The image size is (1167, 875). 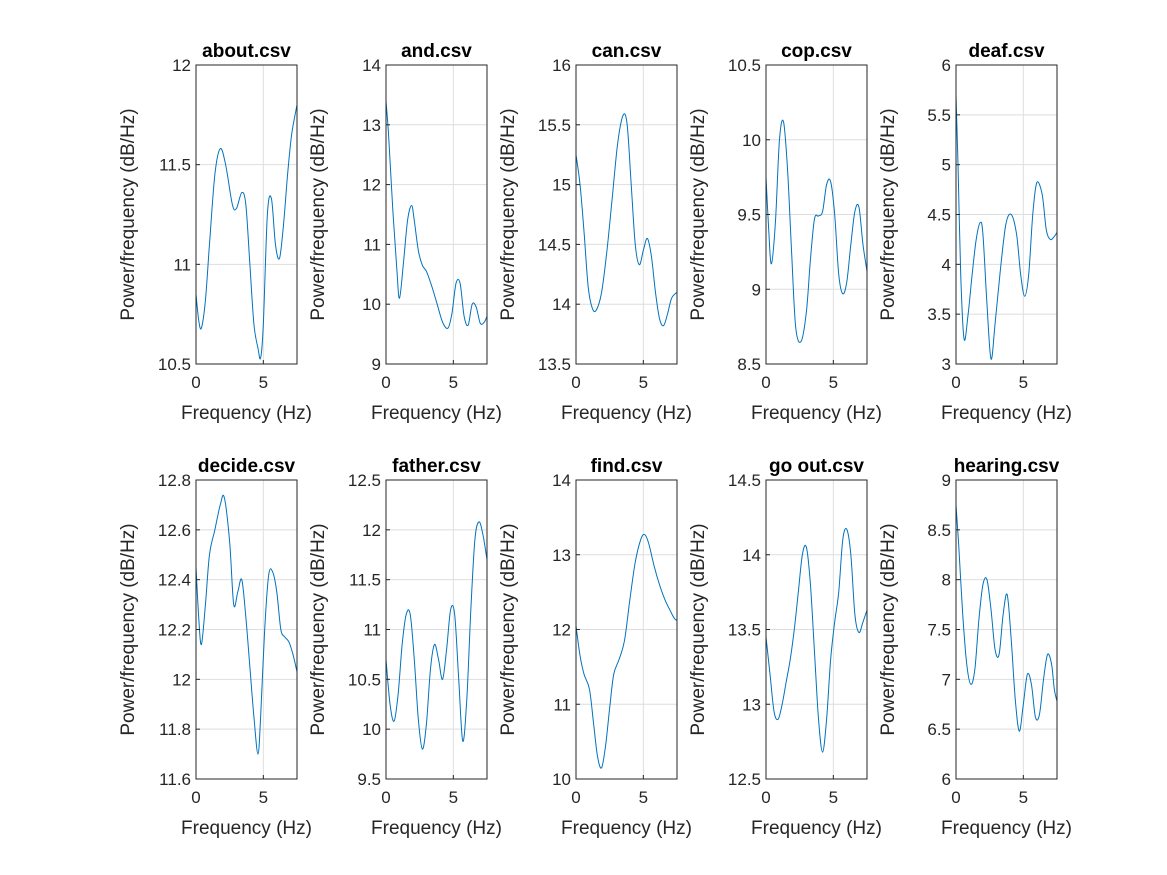 What do you see at coordinates (939, 630) in the screenshot?
I see `y-tick-label: 7.5` at bounding box center [939, 630].